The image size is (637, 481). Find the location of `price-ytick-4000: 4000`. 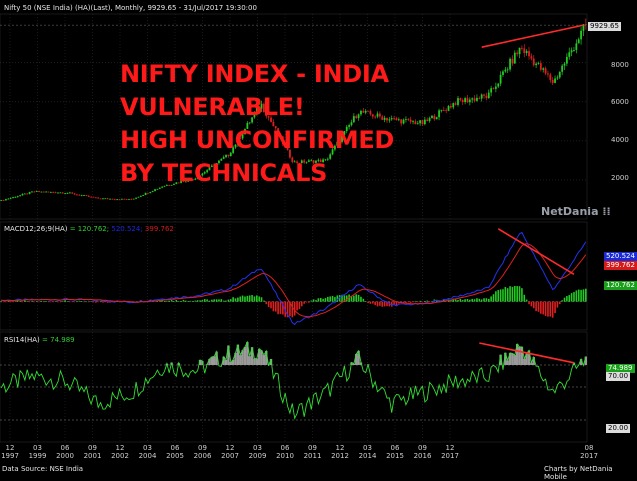

price-ytick-4000: 4000 is located at coordinates (620, 140).